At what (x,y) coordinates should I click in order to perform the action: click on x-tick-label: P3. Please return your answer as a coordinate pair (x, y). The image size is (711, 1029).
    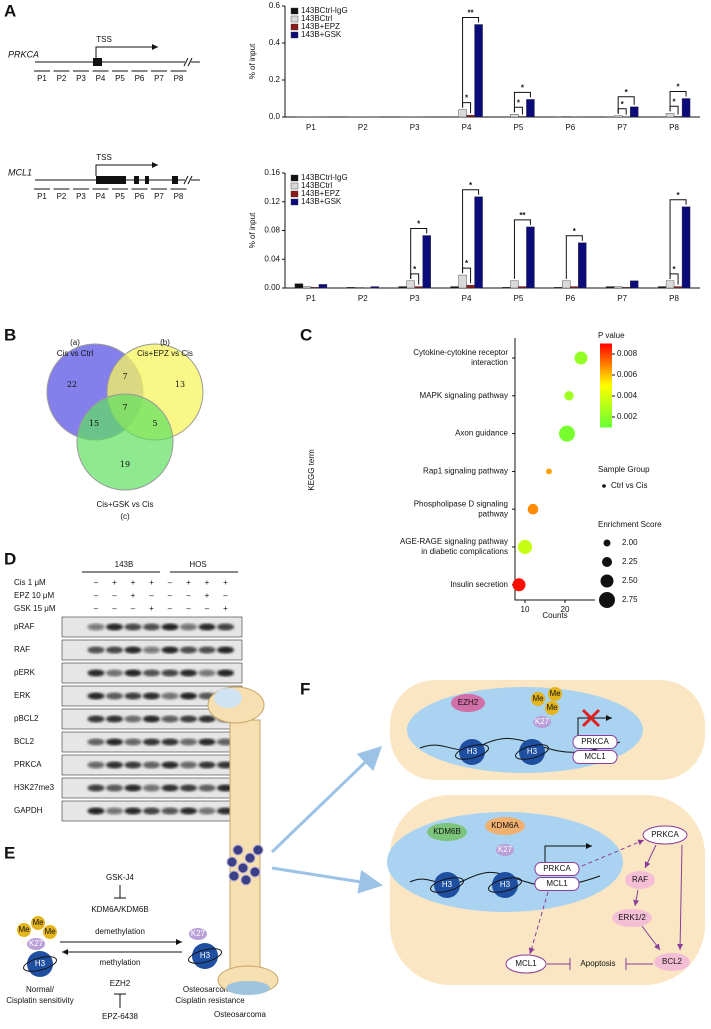
    Looking at the image, I should click on (415, 127).